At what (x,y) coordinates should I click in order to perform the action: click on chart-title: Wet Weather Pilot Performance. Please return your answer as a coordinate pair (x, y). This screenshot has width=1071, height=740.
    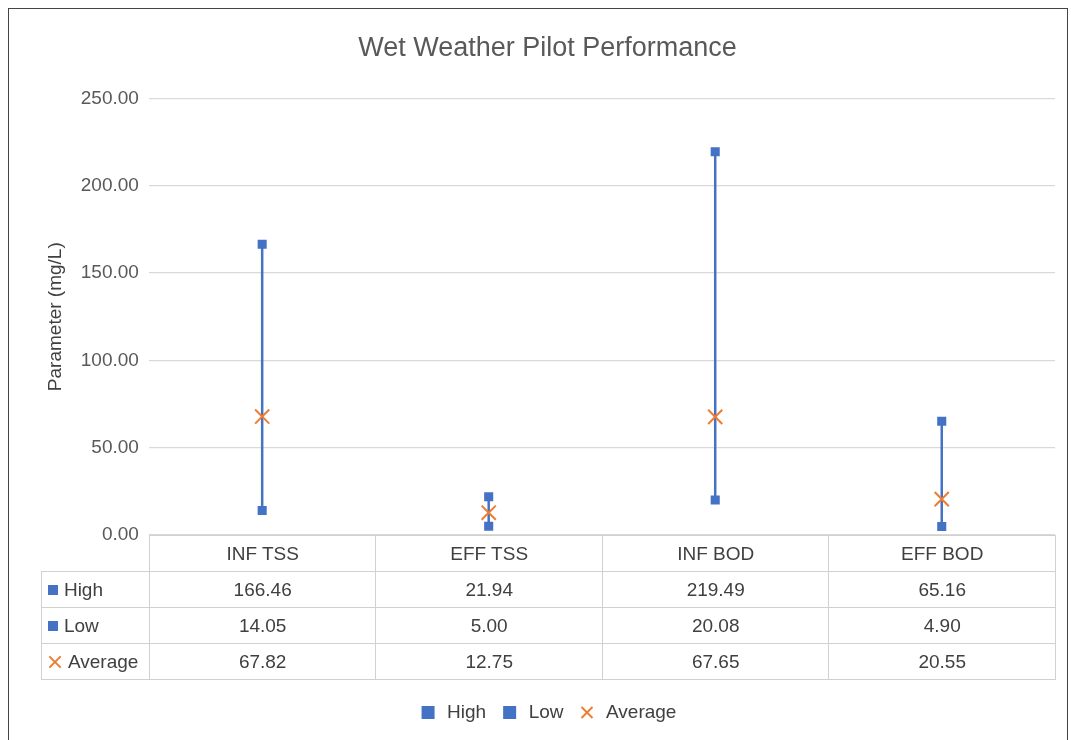
    Looking at the image, I should click on (547, 46).